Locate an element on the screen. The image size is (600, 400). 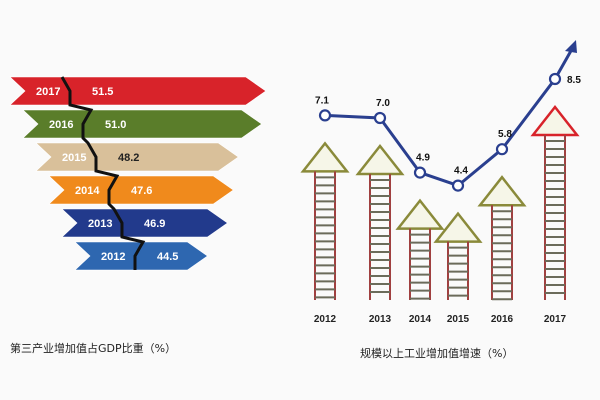
ribbon-2015 is located at coordinates (137, 157).